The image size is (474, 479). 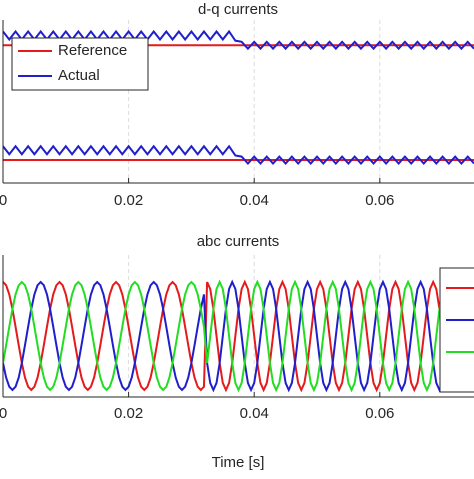 What do you see at coordinates (238, 462) in the screenshot?
I see `x-axis-label: Time [s]` at bounding box center [238, 462].